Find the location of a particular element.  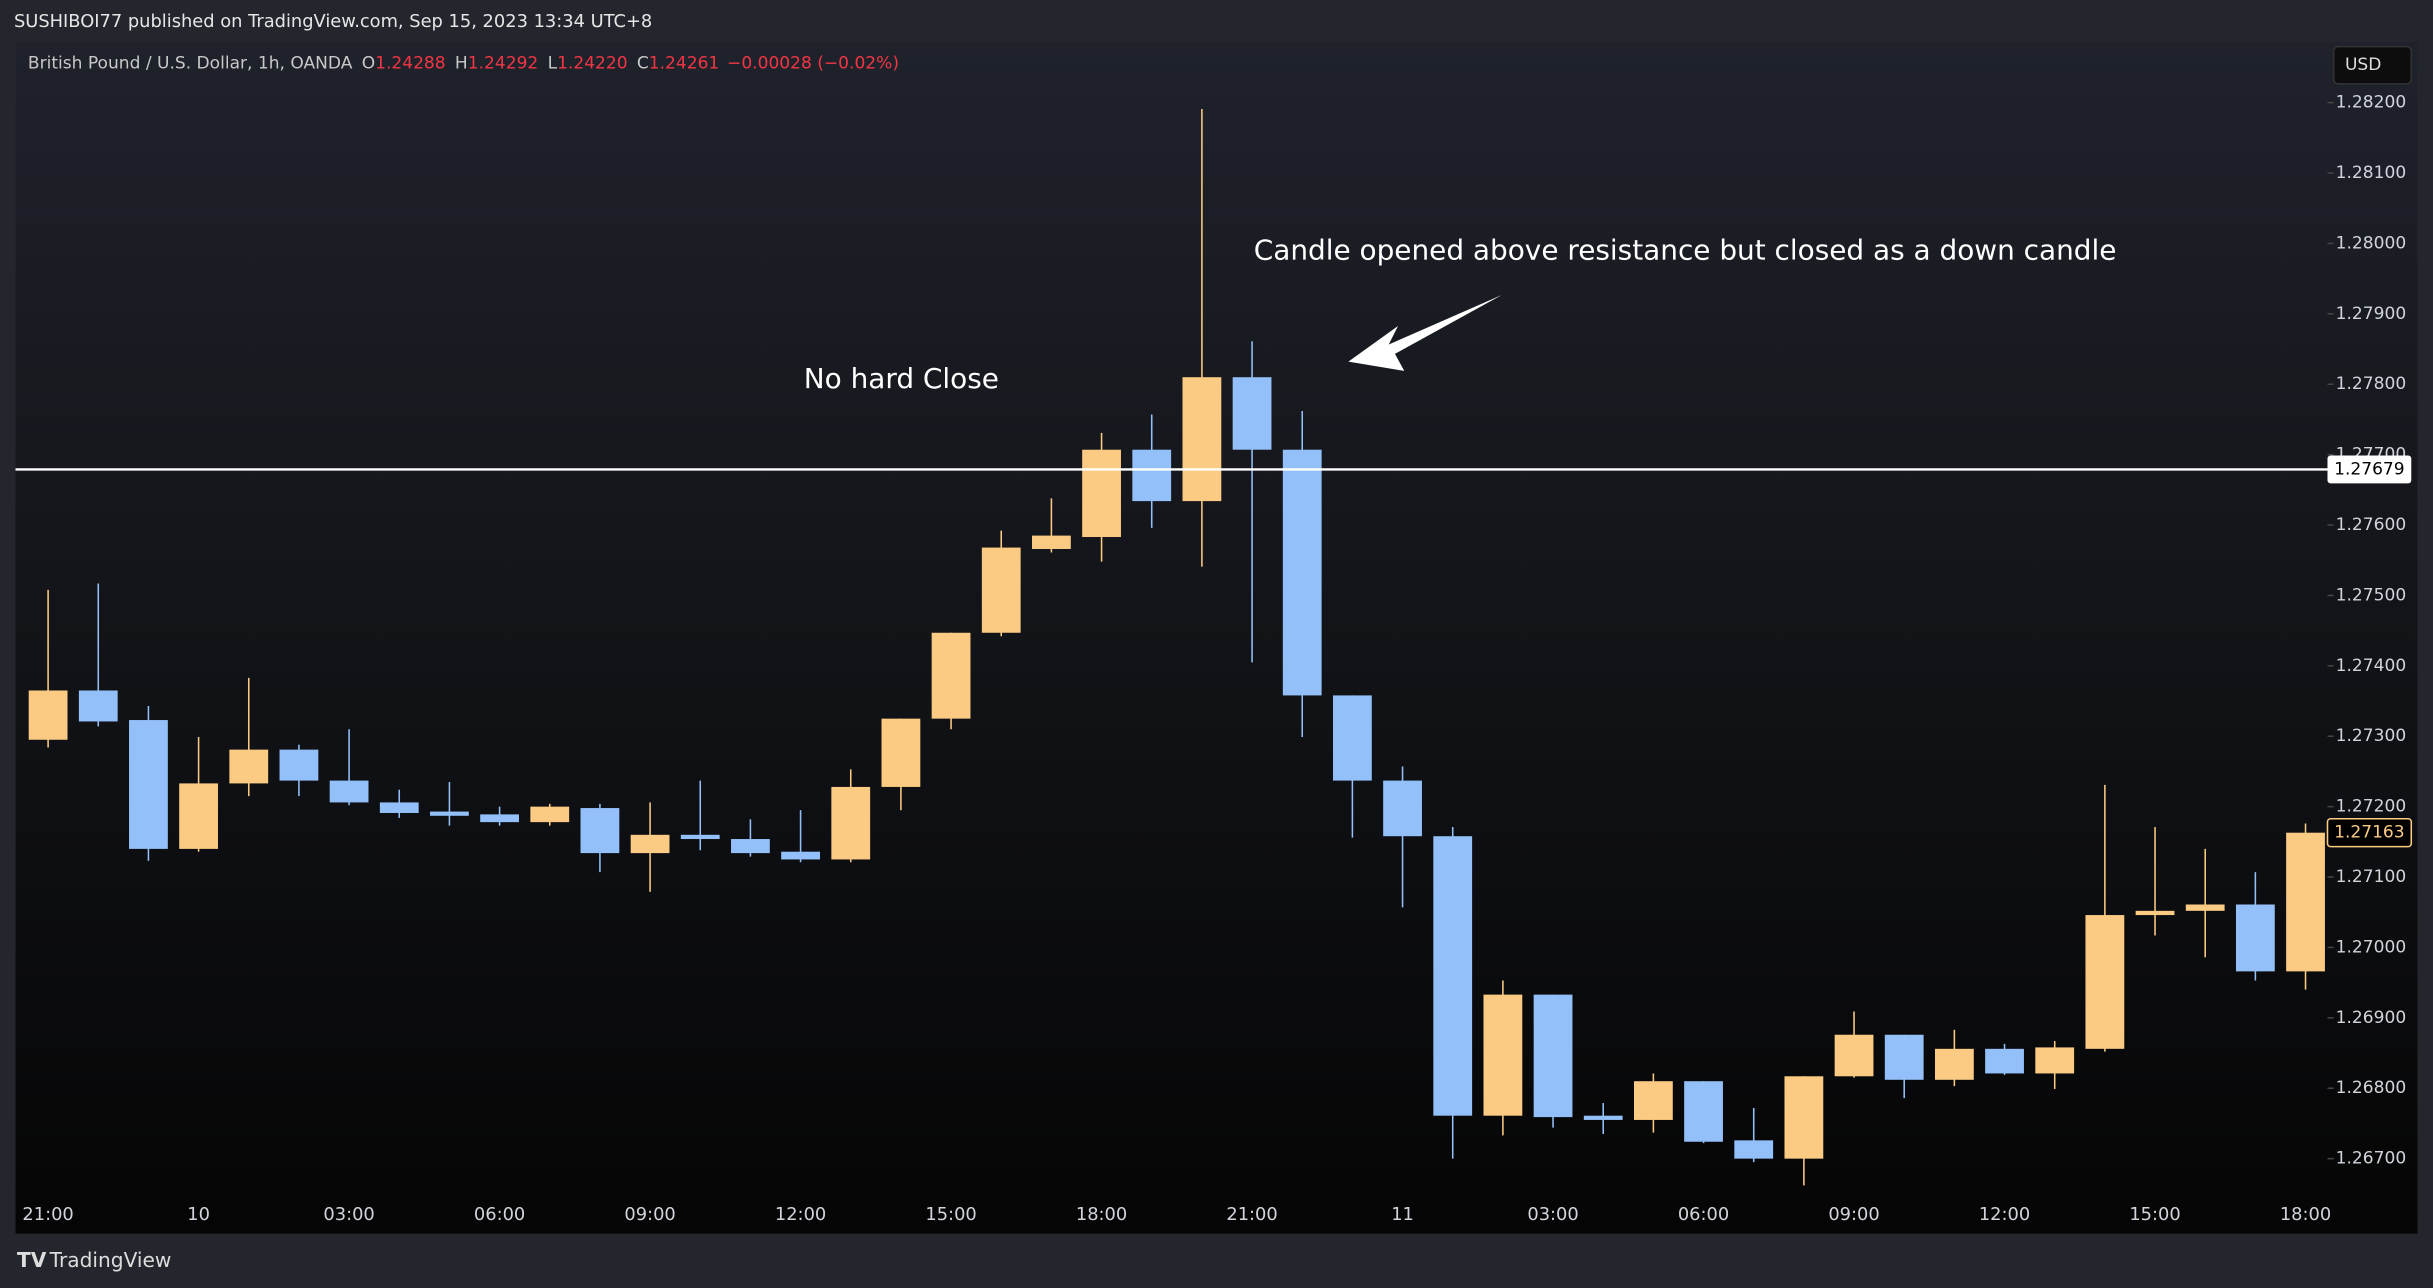

annotation: No hard Close is located at coordinates (901, 378).